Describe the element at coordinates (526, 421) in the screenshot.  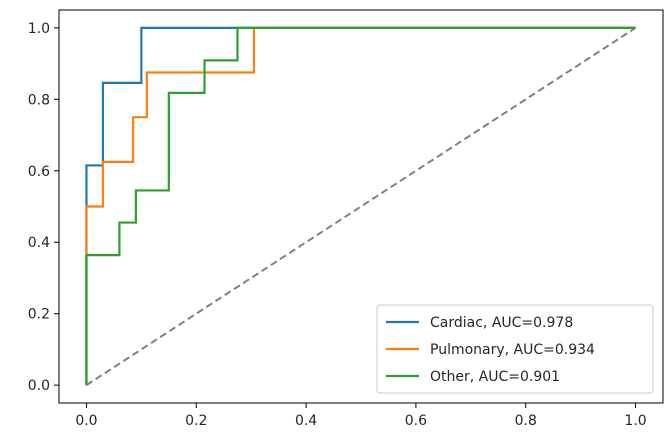
I see `x-tick-label: 0.8` at that location.